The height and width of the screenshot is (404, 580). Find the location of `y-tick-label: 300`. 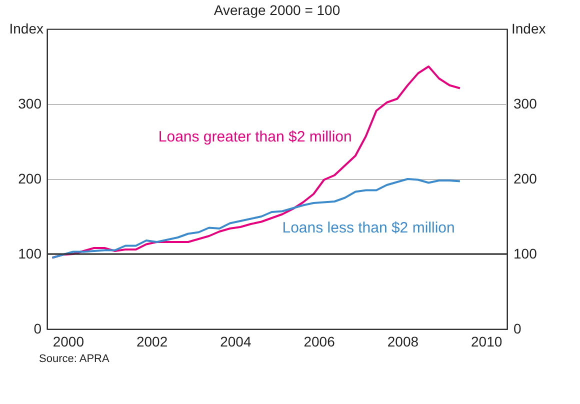

y-tick-label: 300 is located at coordinates (30, 104).